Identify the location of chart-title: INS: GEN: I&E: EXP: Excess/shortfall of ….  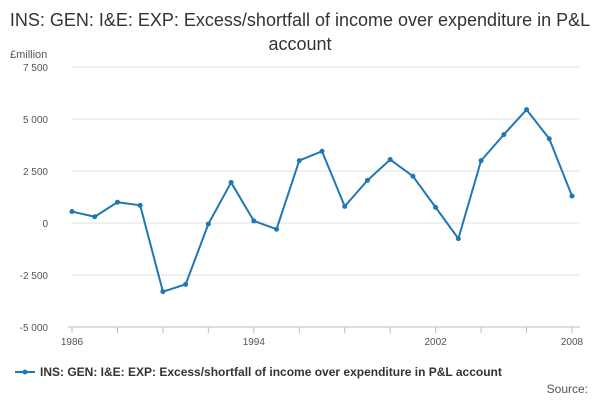
(300, 32).